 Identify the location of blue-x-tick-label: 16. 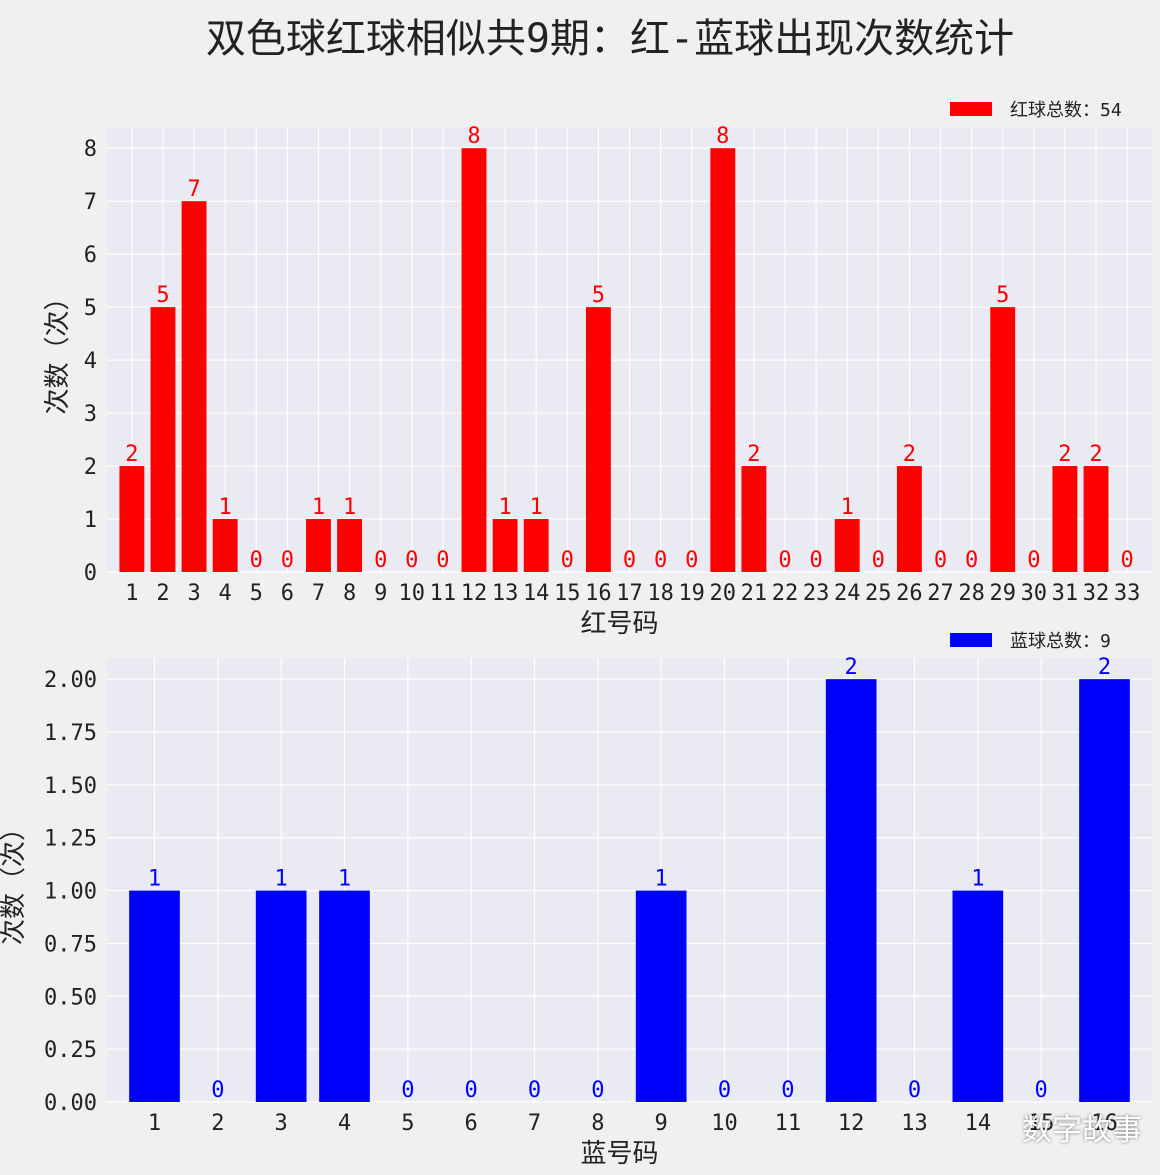
(1104, 1123).